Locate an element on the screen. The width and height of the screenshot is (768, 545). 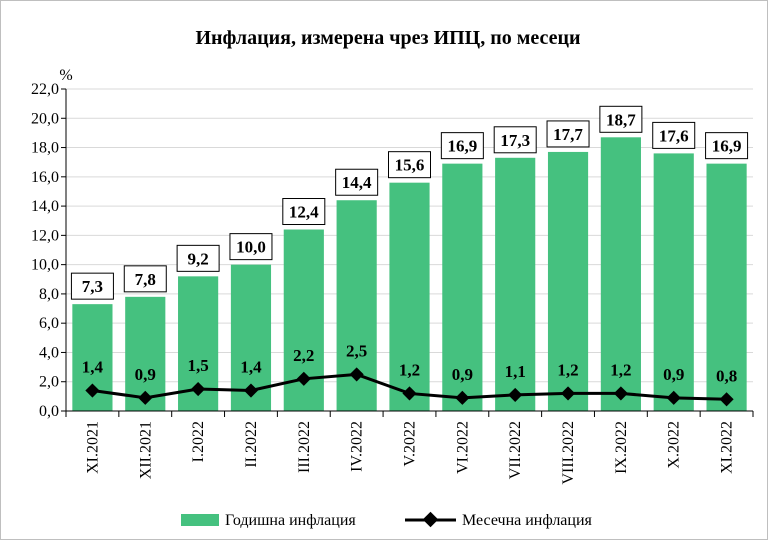
bar-data-label: 7,8 is located at coordinates (145, 279).